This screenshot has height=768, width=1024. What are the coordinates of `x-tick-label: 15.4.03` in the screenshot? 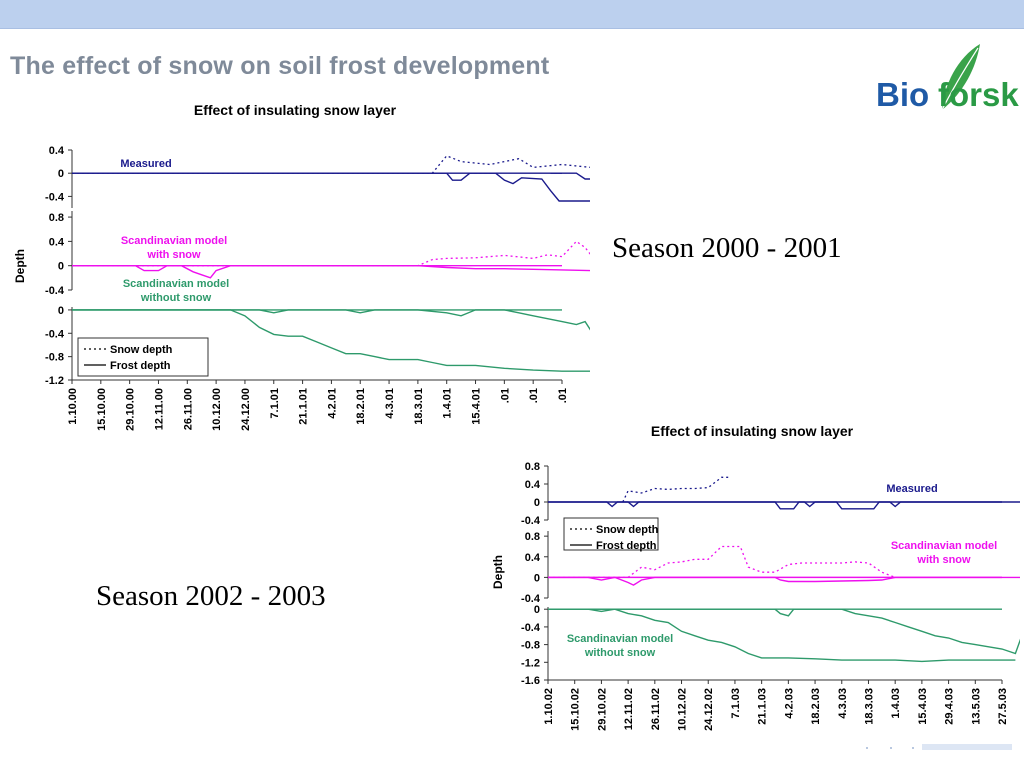 It's located at (923, 706).